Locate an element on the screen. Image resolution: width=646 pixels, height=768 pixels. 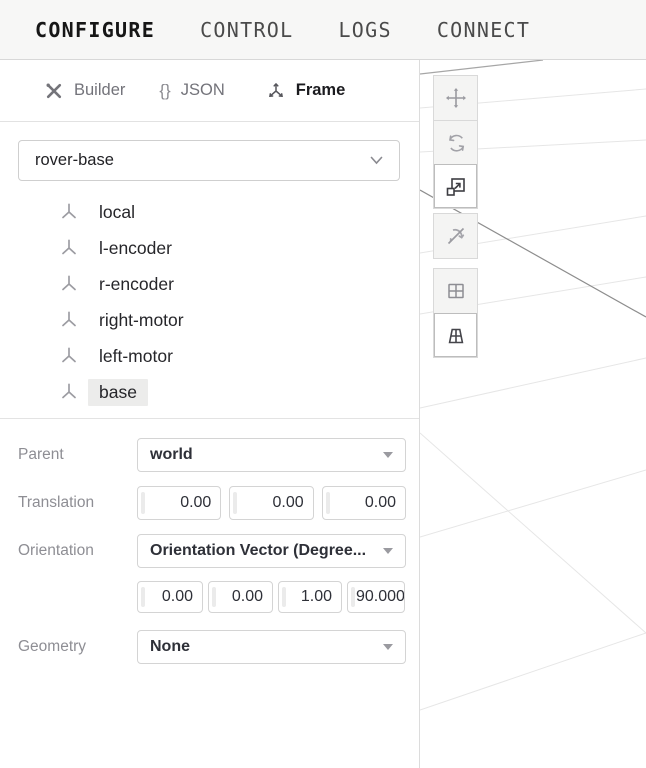
rotation-snap-group is located at coordinates (455, 236).